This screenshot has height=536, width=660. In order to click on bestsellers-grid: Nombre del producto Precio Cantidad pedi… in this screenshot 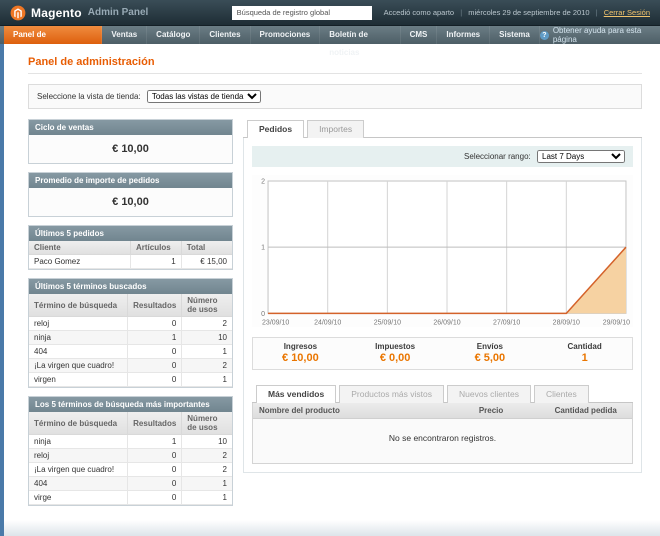, I will do `click(442, 434)`.